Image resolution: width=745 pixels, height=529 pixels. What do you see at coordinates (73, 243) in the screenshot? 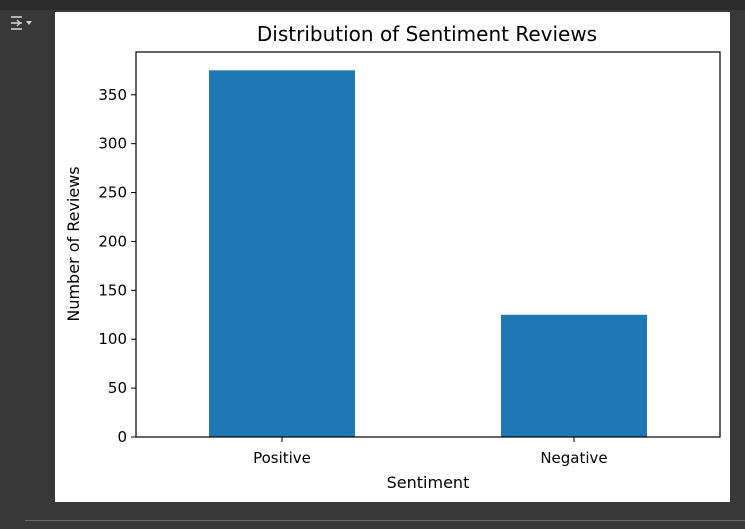
I see `y-axis-label: Number of Reviews` at bounding box center [73, 243].